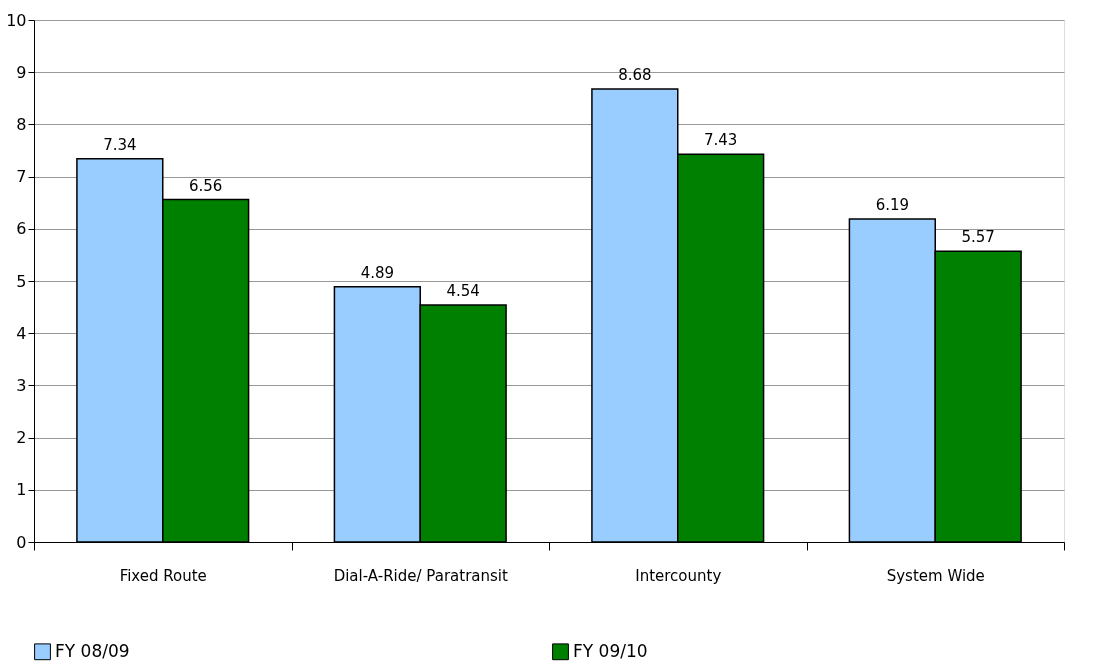 This screenshot has width=1094, height=662. Describe the element at coordinates (21, 438) in the screenshot. I see `y-tick-label: 2` at that location.